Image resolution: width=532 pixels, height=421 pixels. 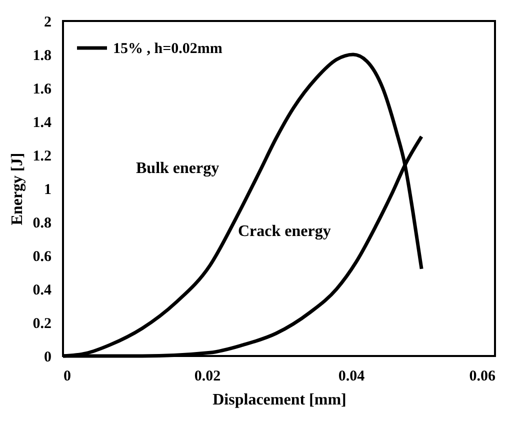 I want to click on x-tick-label: 0.06, so click(x=482, y=376).